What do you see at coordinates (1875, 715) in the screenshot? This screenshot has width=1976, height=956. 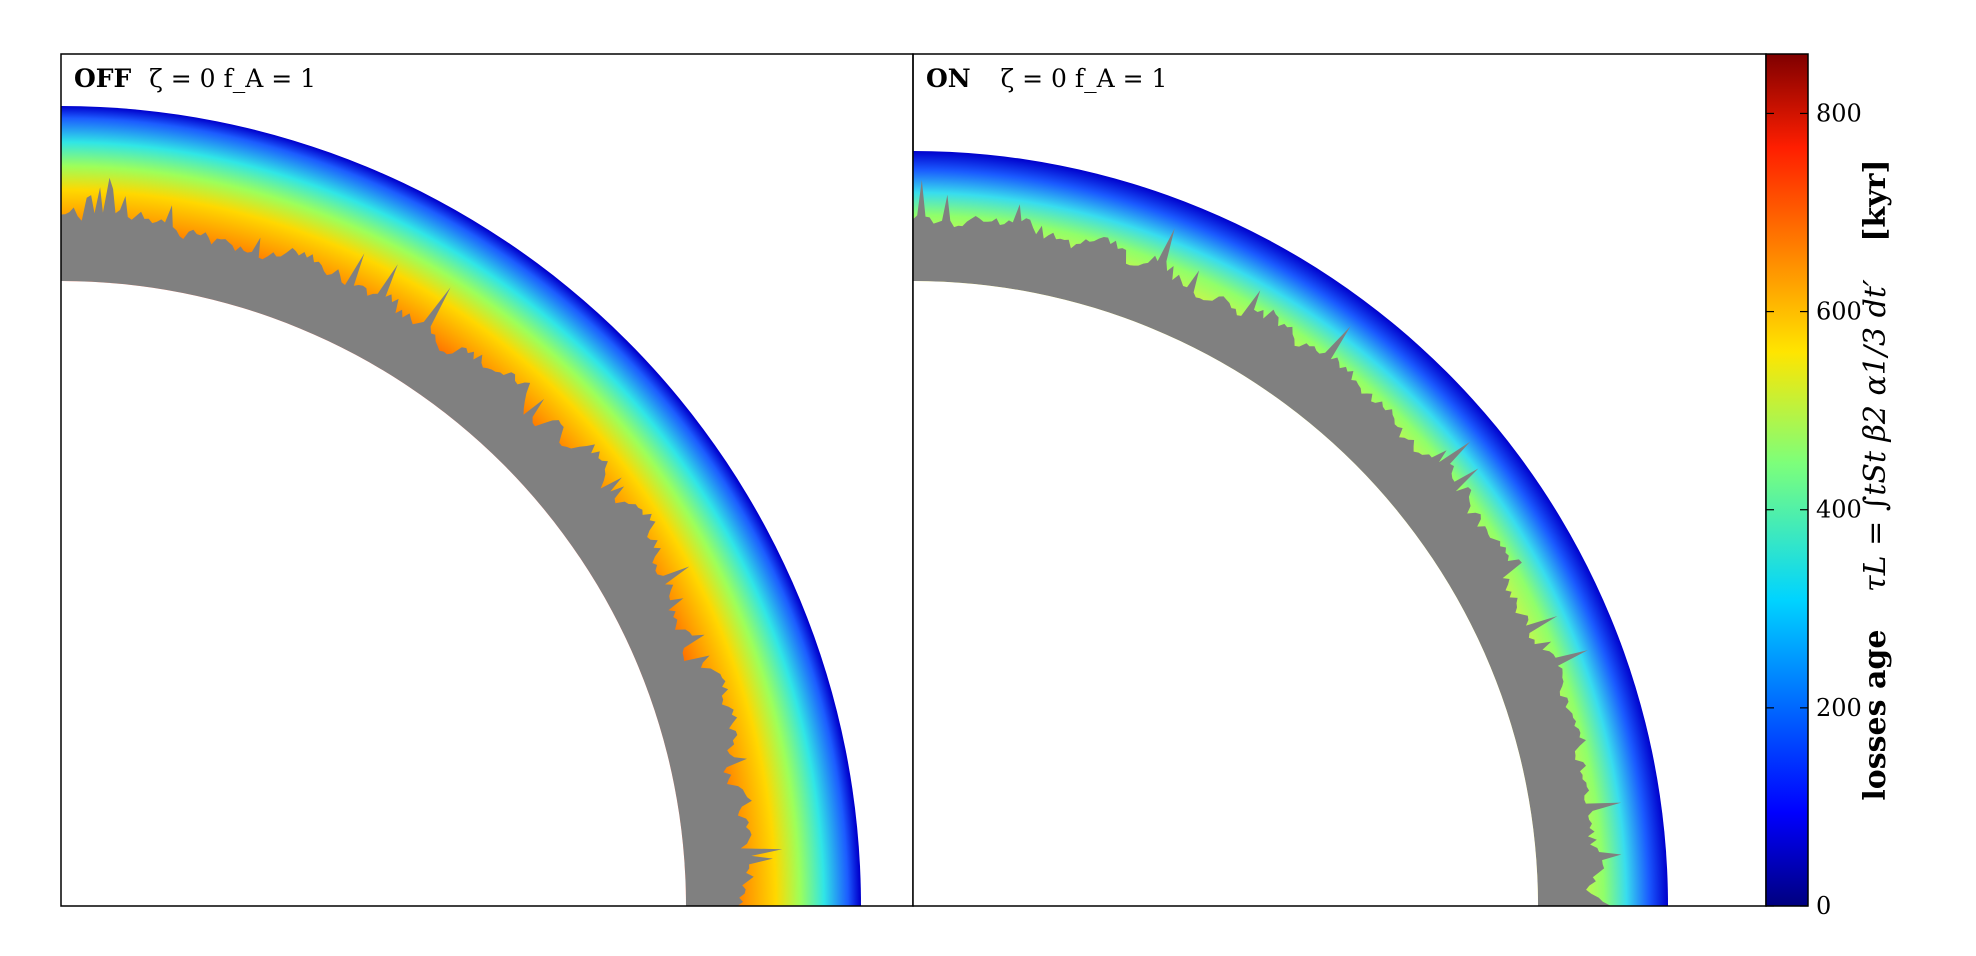 I see `colorbar-label-name: losses age` at bounding box center [1875, 715].